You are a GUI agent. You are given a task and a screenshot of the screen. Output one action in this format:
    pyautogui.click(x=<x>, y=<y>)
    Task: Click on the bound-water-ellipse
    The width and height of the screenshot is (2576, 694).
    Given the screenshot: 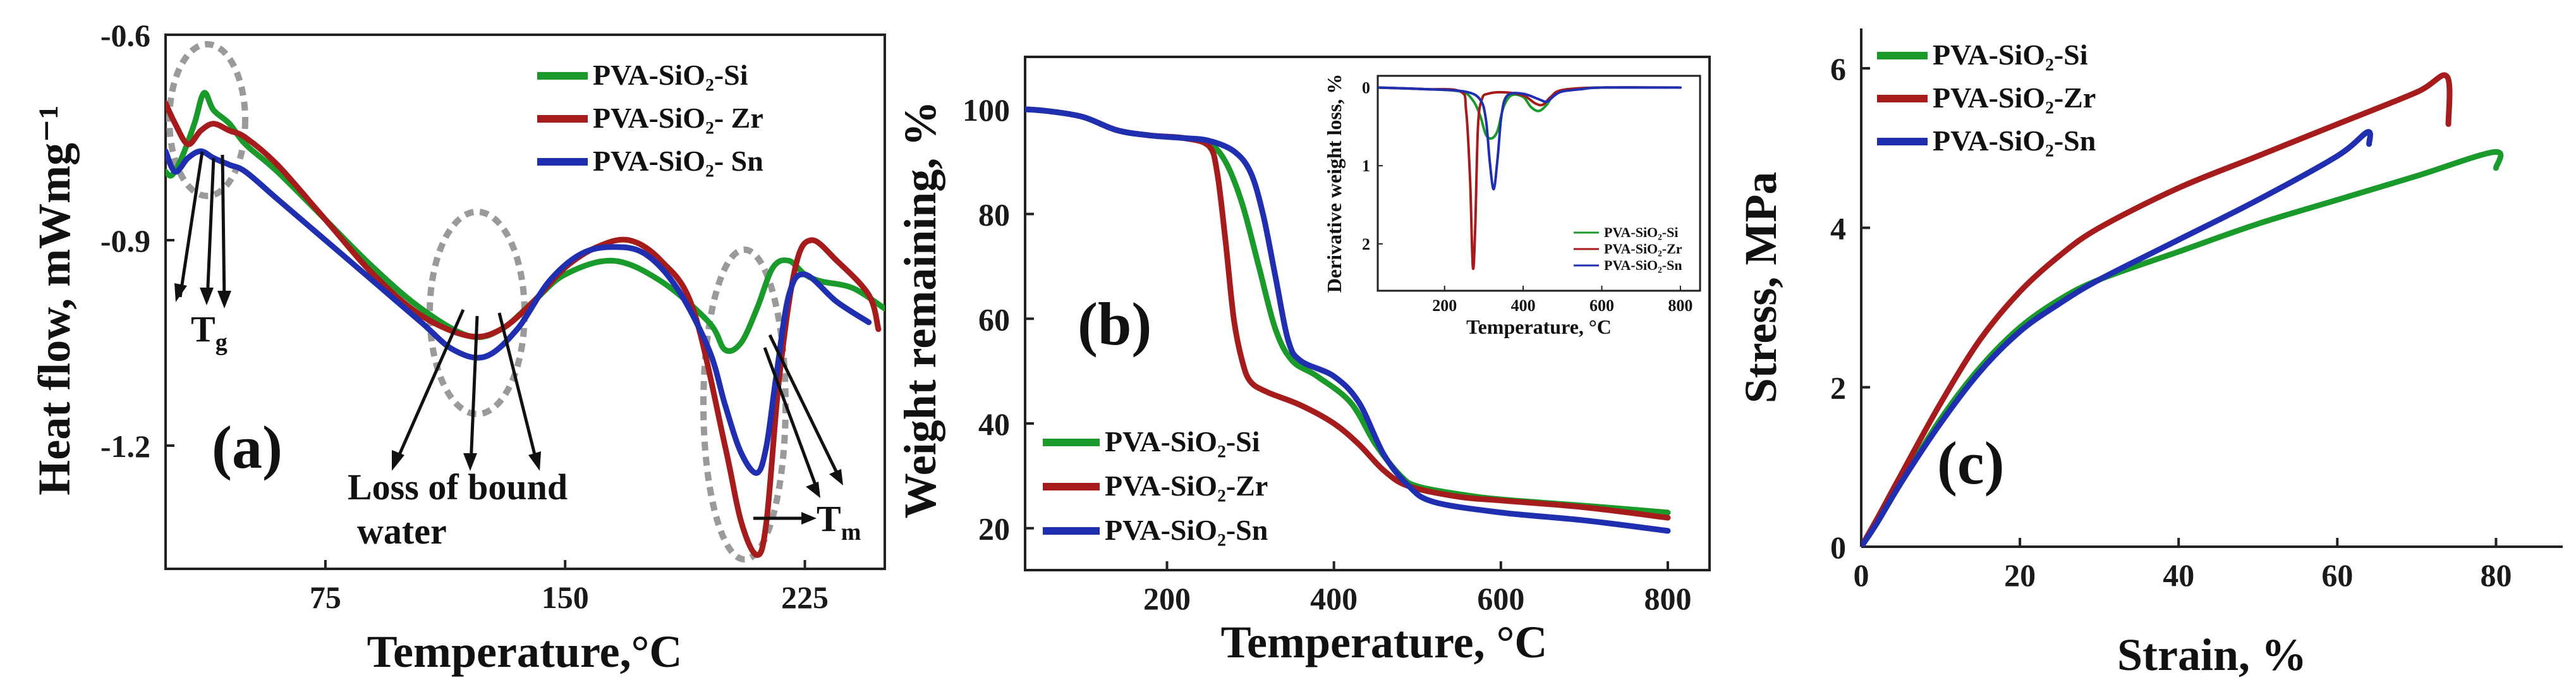 What is the action you would take?
    pyautogui.click(x=478, y=313)
    